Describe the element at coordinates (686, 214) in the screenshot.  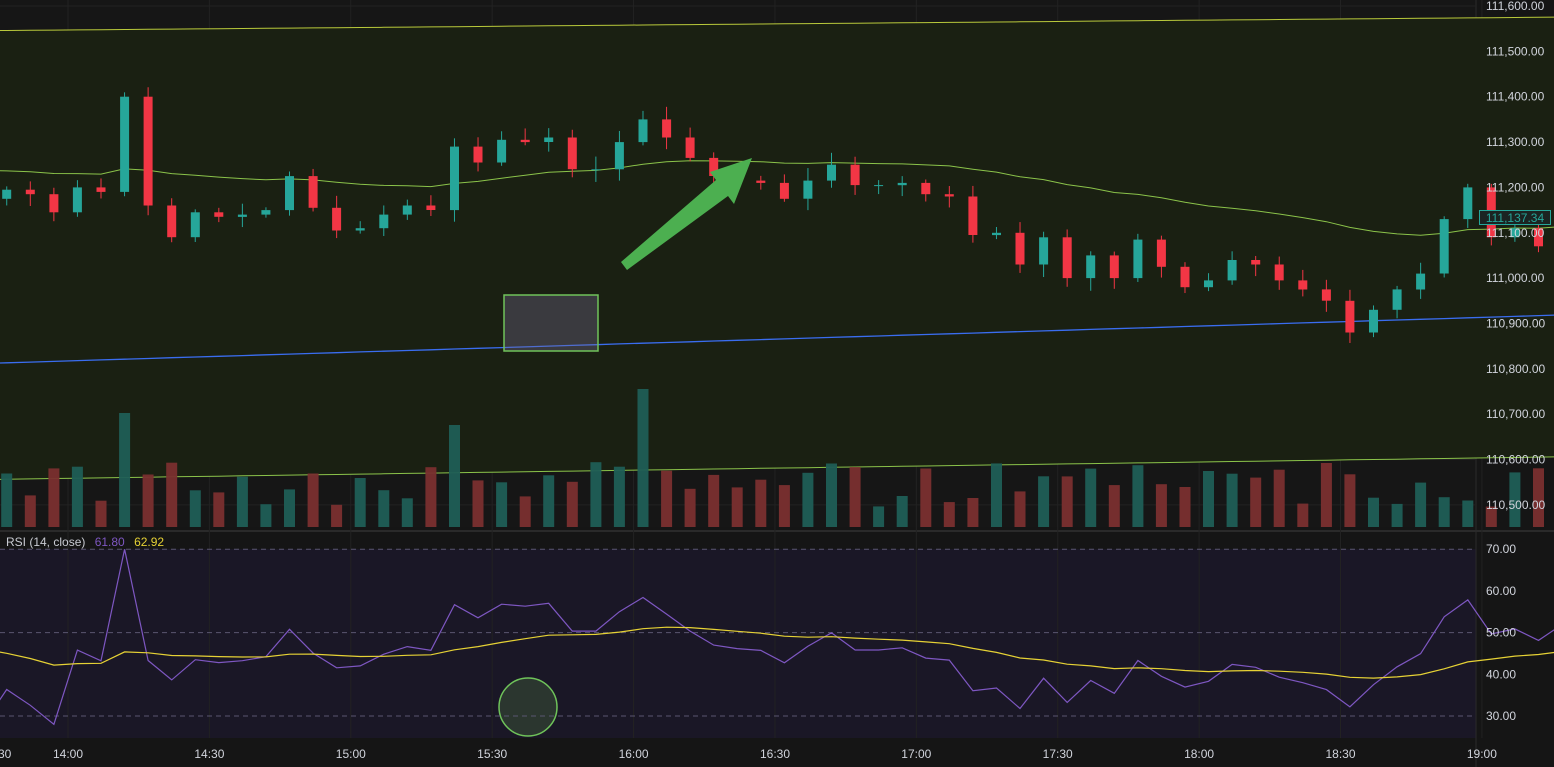
I see `bullish-arrow` at that location.